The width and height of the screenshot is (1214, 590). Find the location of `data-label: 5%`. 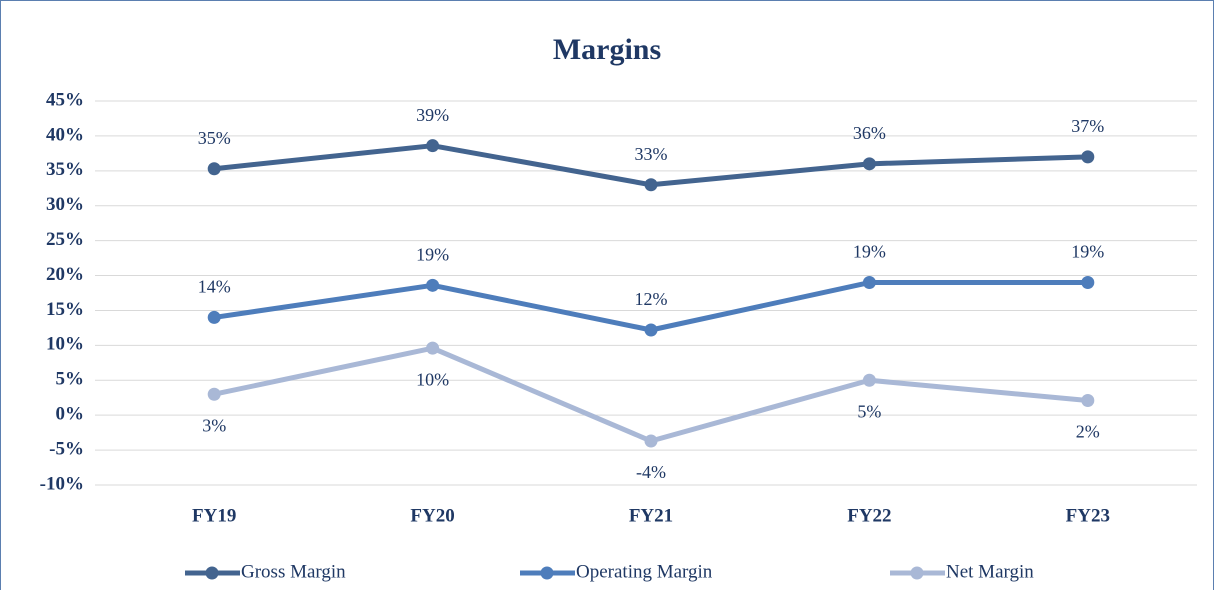

data-label: 5% is located at coordinates (869, 411).